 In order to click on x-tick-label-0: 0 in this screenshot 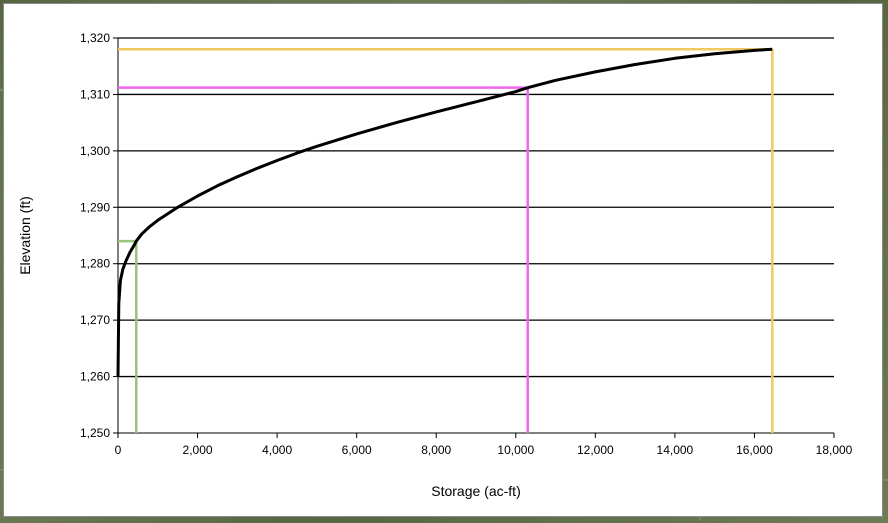, I will do `click(118, 450)`.